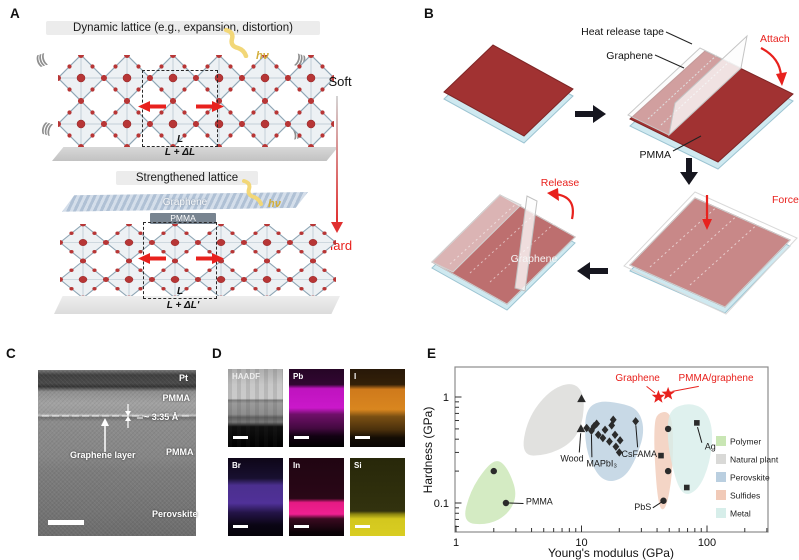 Image resolution: width=799 pixels, height=560 pixels. What do you see at coordinates (316, 408) in the screenshot?
I see `eds-map-pb: Pb` at bounding box center [316, 408].